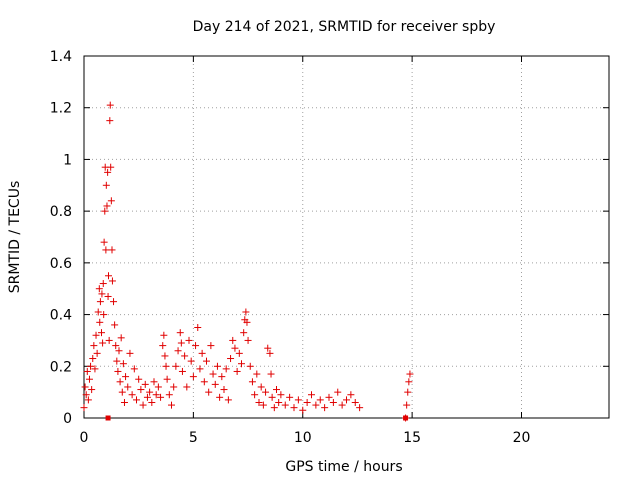 Image resolution: width=640 pixels, height=480 pixels. What do you see at coordinates (522, 438) in the screenshot?
I see `x-tick-label: 20` at bounding box center [522, 438].